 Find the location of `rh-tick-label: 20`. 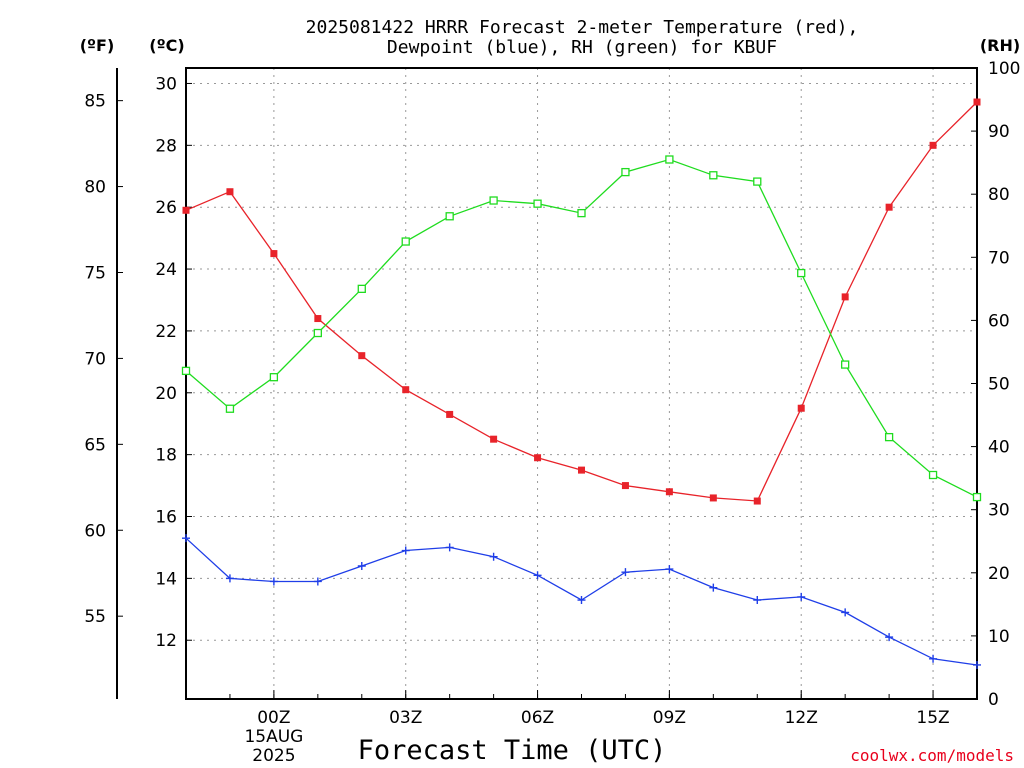

rh-tick-label: 20 is located at coordinates (999, 574).